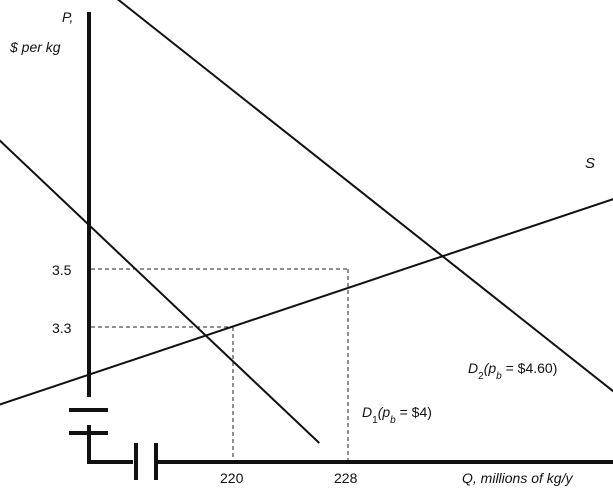 The image size is (613, 492). What do you see at coordinates (35, 47) in the screenshot?
I see `y-axis-title-line2: $ per kg` at bounding box center [35, 47].